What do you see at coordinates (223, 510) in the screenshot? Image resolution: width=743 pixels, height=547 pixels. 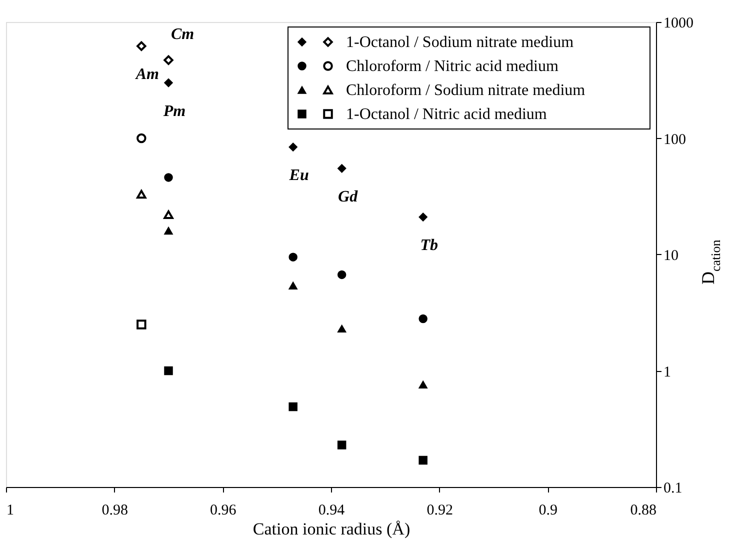 I see `x-tick-label: 0.96` at bounding box center [223, 510].